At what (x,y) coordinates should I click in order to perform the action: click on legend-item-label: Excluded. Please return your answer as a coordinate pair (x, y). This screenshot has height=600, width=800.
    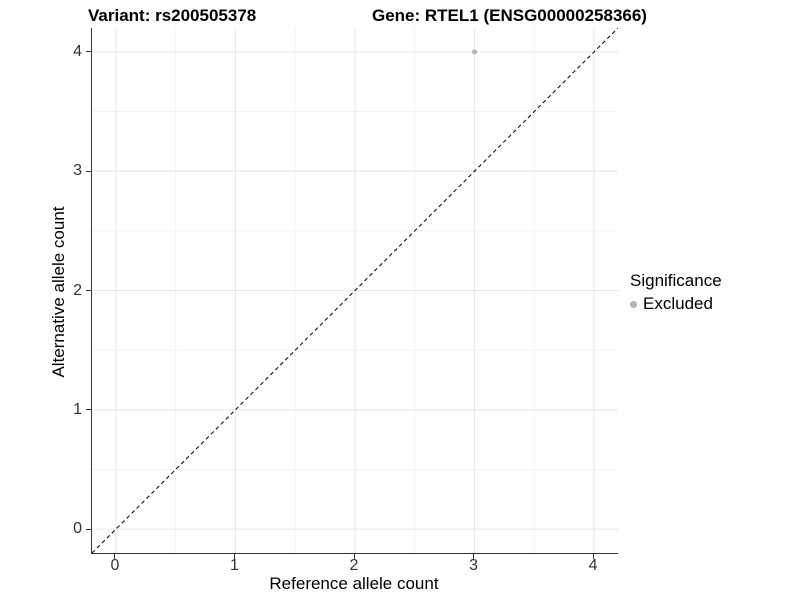
    Looking at the image, I should click on (678, 303).